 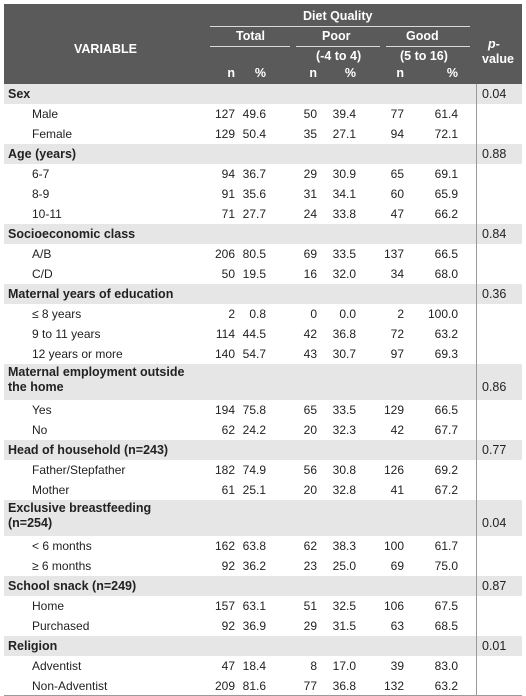 I want to click on table-row: Male 127 49.6 50 39.4 77 61.4, so click(x=263, y=114).